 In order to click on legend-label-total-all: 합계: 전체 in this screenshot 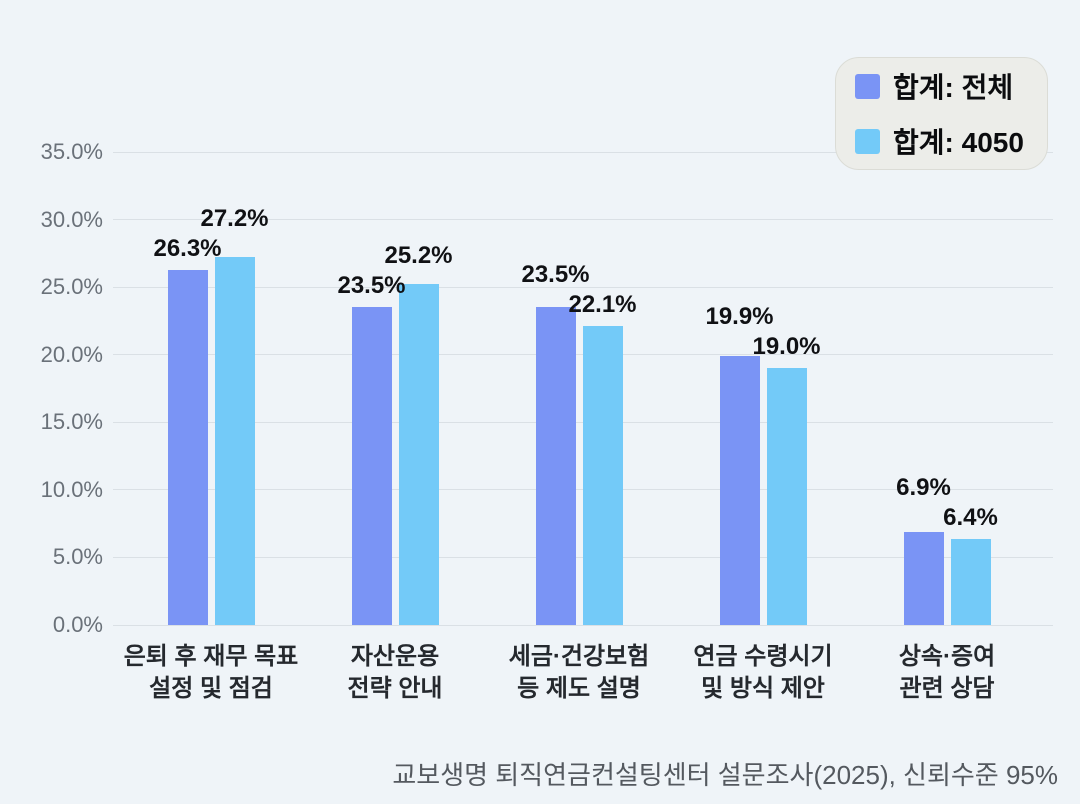, I will do `click(953, 87)`.